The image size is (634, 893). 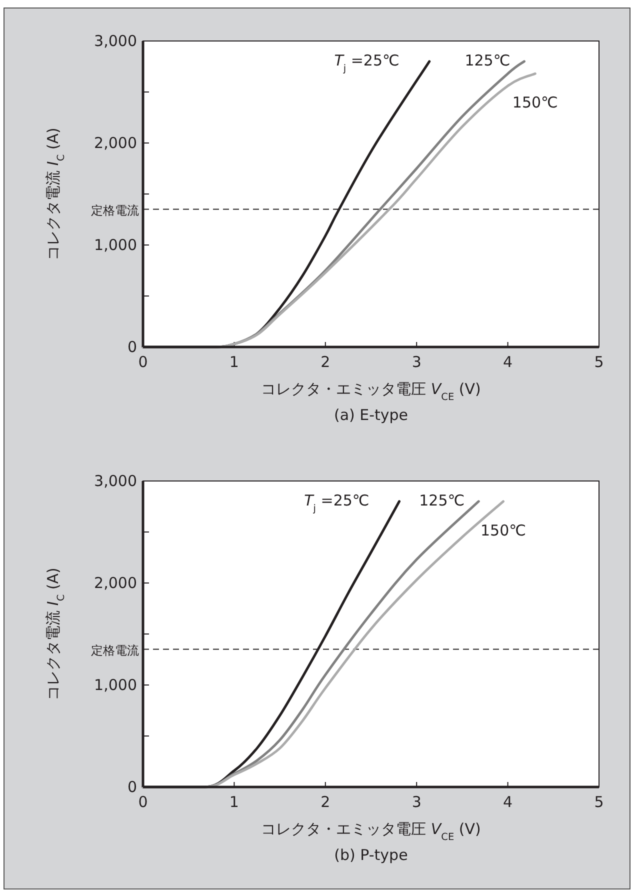 I want to click on text: (a) E-type, so click(x=371, y=415).